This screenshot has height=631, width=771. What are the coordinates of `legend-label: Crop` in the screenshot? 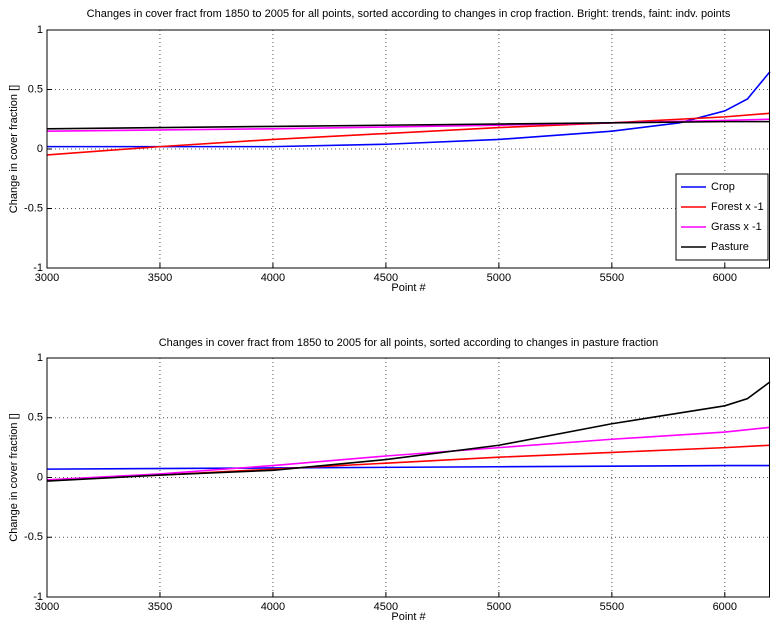 It's located at (723, 187).